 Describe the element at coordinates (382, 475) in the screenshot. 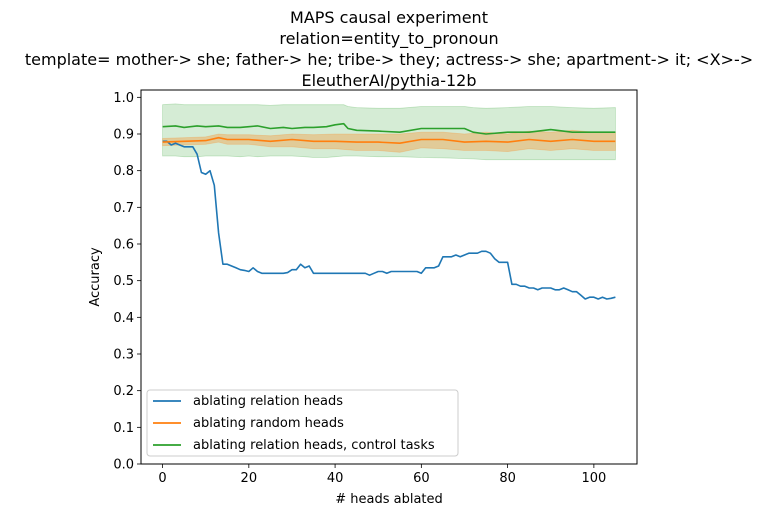

I see `x-axis-ticks: 0 20 40 60 80 100` at that location.